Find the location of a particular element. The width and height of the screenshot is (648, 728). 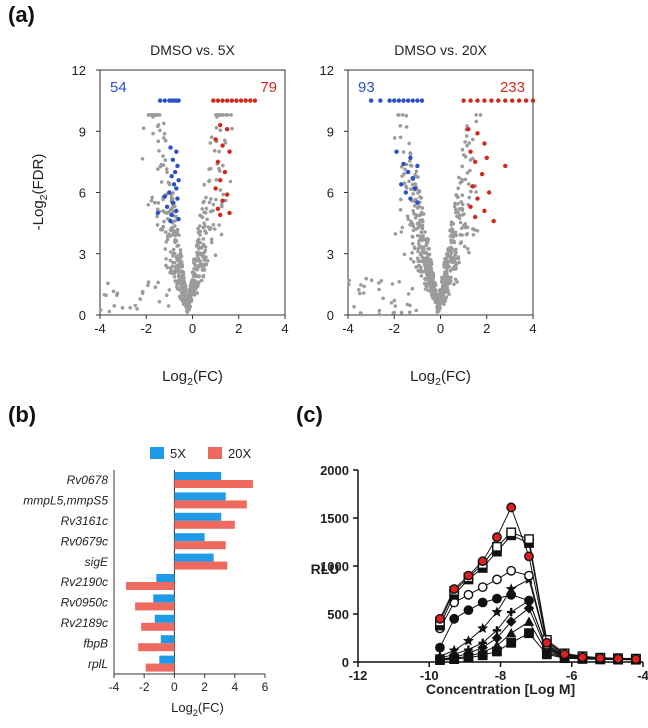

ns-points is located at coordinates (166, 213).